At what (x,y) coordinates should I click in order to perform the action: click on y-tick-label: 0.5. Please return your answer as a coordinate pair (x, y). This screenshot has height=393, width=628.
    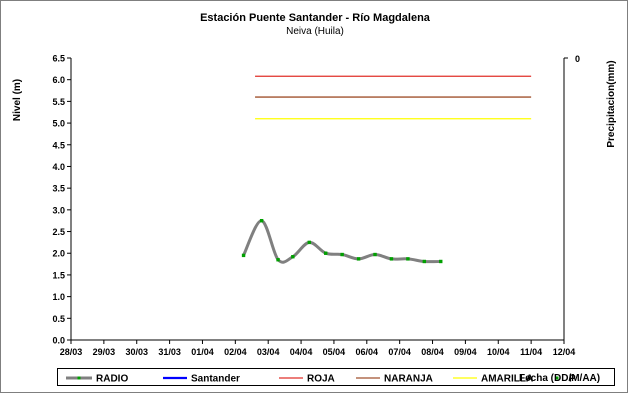
    Looking at the image, I should click on (58, 319).